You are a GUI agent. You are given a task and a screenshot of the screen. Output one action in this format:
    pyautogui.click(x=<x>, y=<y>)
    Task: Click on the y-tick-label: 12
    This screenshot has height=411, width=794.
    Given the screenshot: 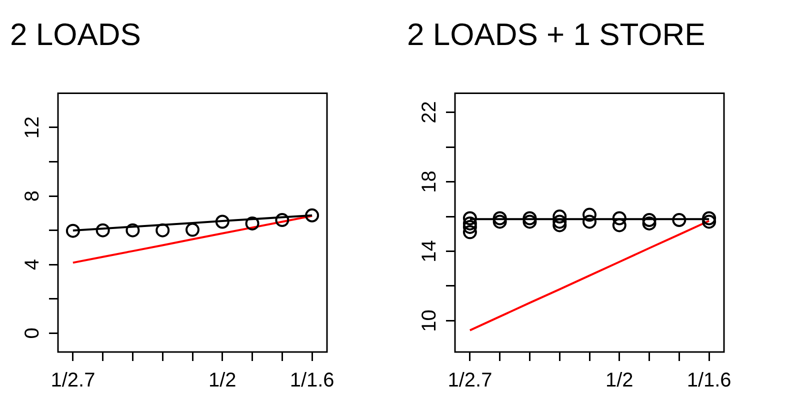 What is the action you would take?
    pyautogui.click(x=33, y=127)
    